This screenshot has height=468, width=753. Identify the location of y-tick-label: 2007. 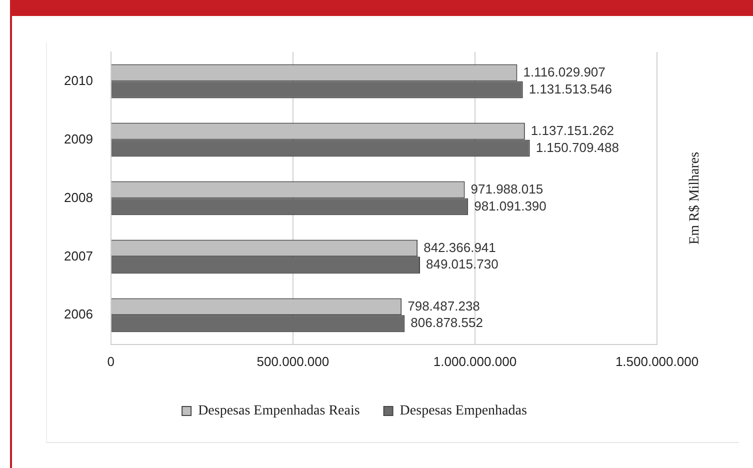
(78, 256).